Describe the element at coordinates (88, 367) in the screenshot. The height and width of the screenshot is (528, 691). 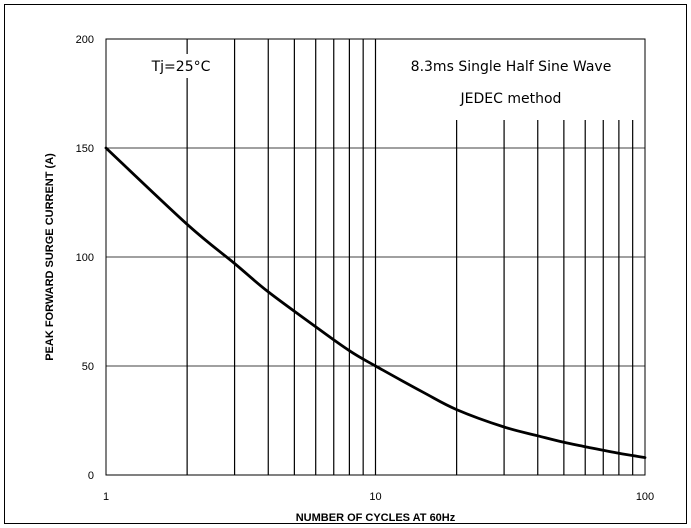
I see `y-tick-label: 50` at that location.